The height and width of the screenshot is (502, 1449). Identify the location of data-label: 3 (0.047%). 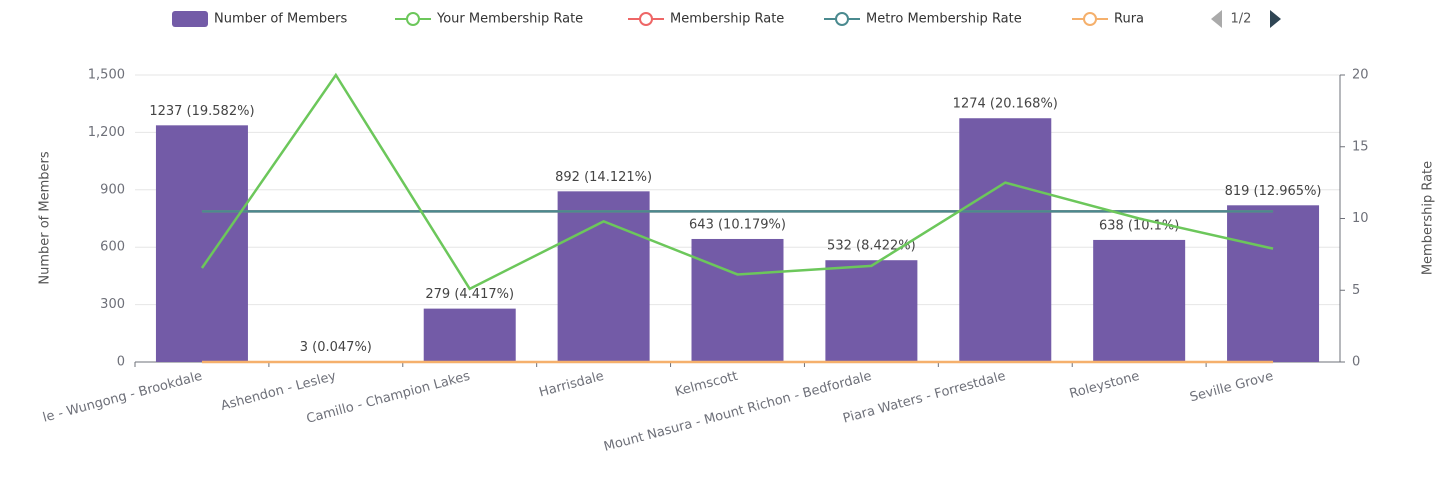
(336, 347).